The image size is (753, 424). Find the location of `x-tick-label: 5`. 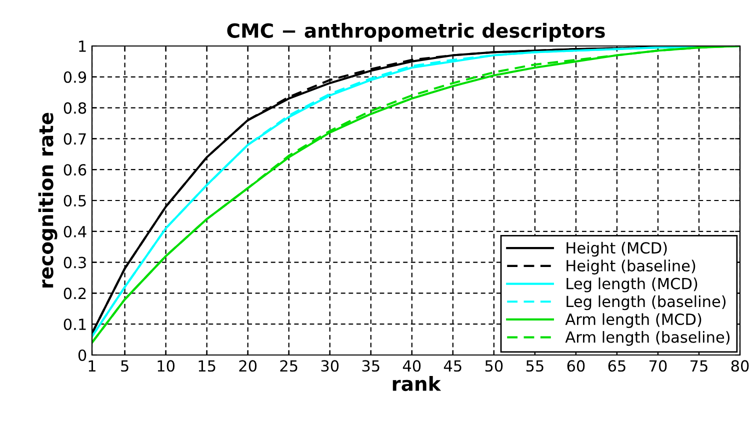

x-tick-label: 5 is located at coordinates (124, 366).